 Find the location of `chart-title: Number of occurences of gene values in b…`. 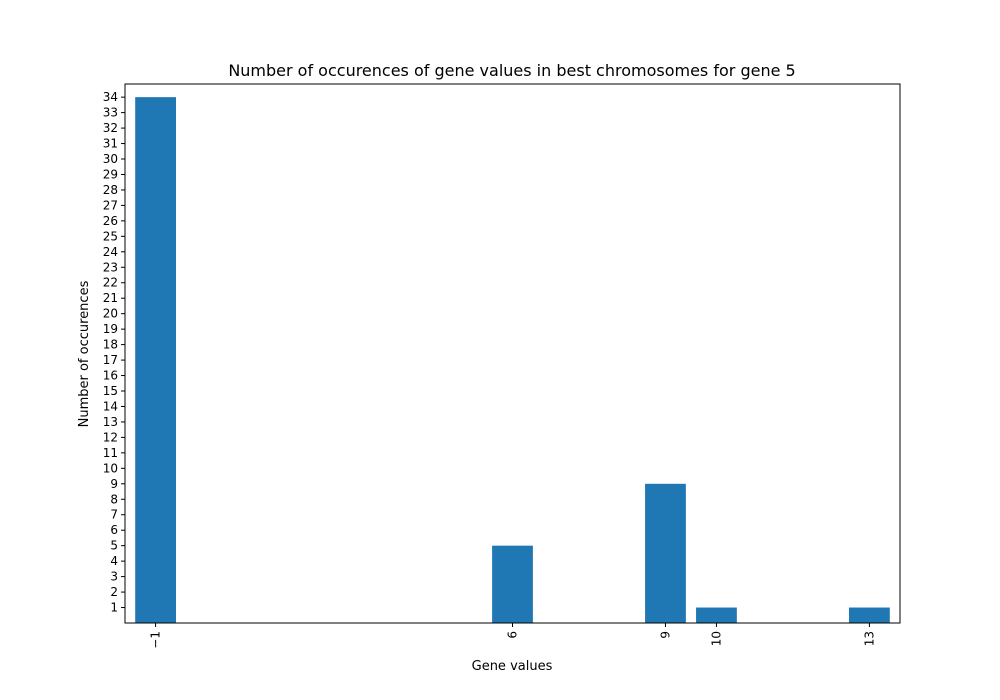

chart-title: Number of occurences of gene values in b… is located at coordinates (511, 70).